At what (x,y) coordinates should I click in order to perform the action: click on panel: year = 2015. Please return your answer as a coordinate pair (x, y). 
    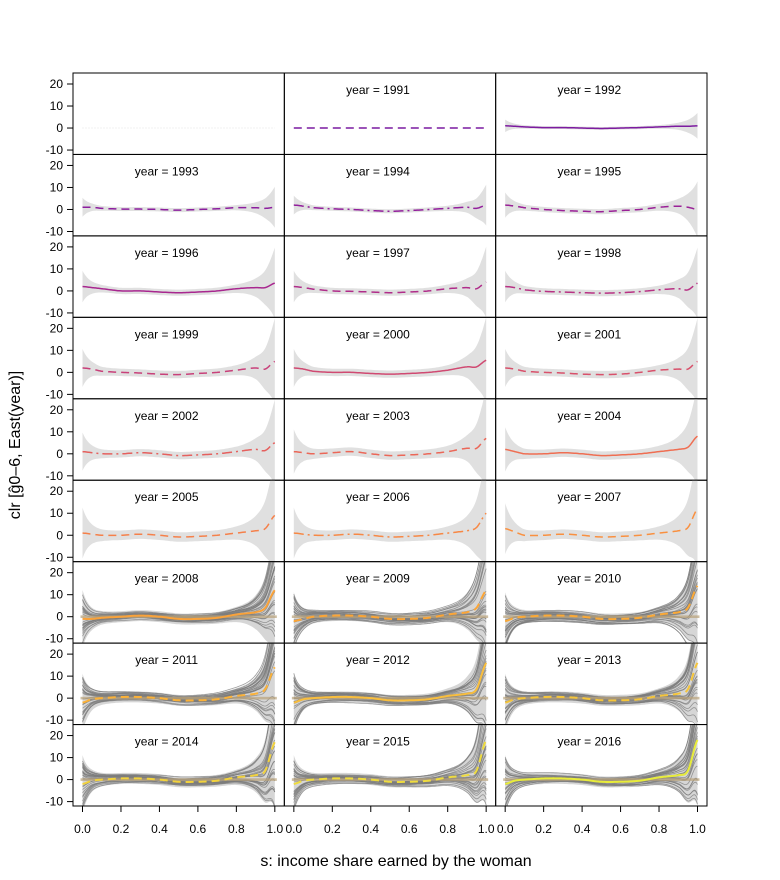
    Looking at the image, I should click on (390, 765).